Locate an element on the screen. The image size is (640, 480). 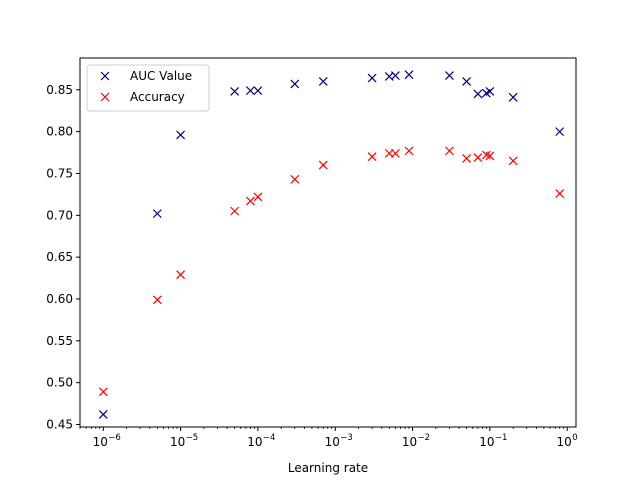
y-tick-label: 0.85 is located at coordinates (59, 90).